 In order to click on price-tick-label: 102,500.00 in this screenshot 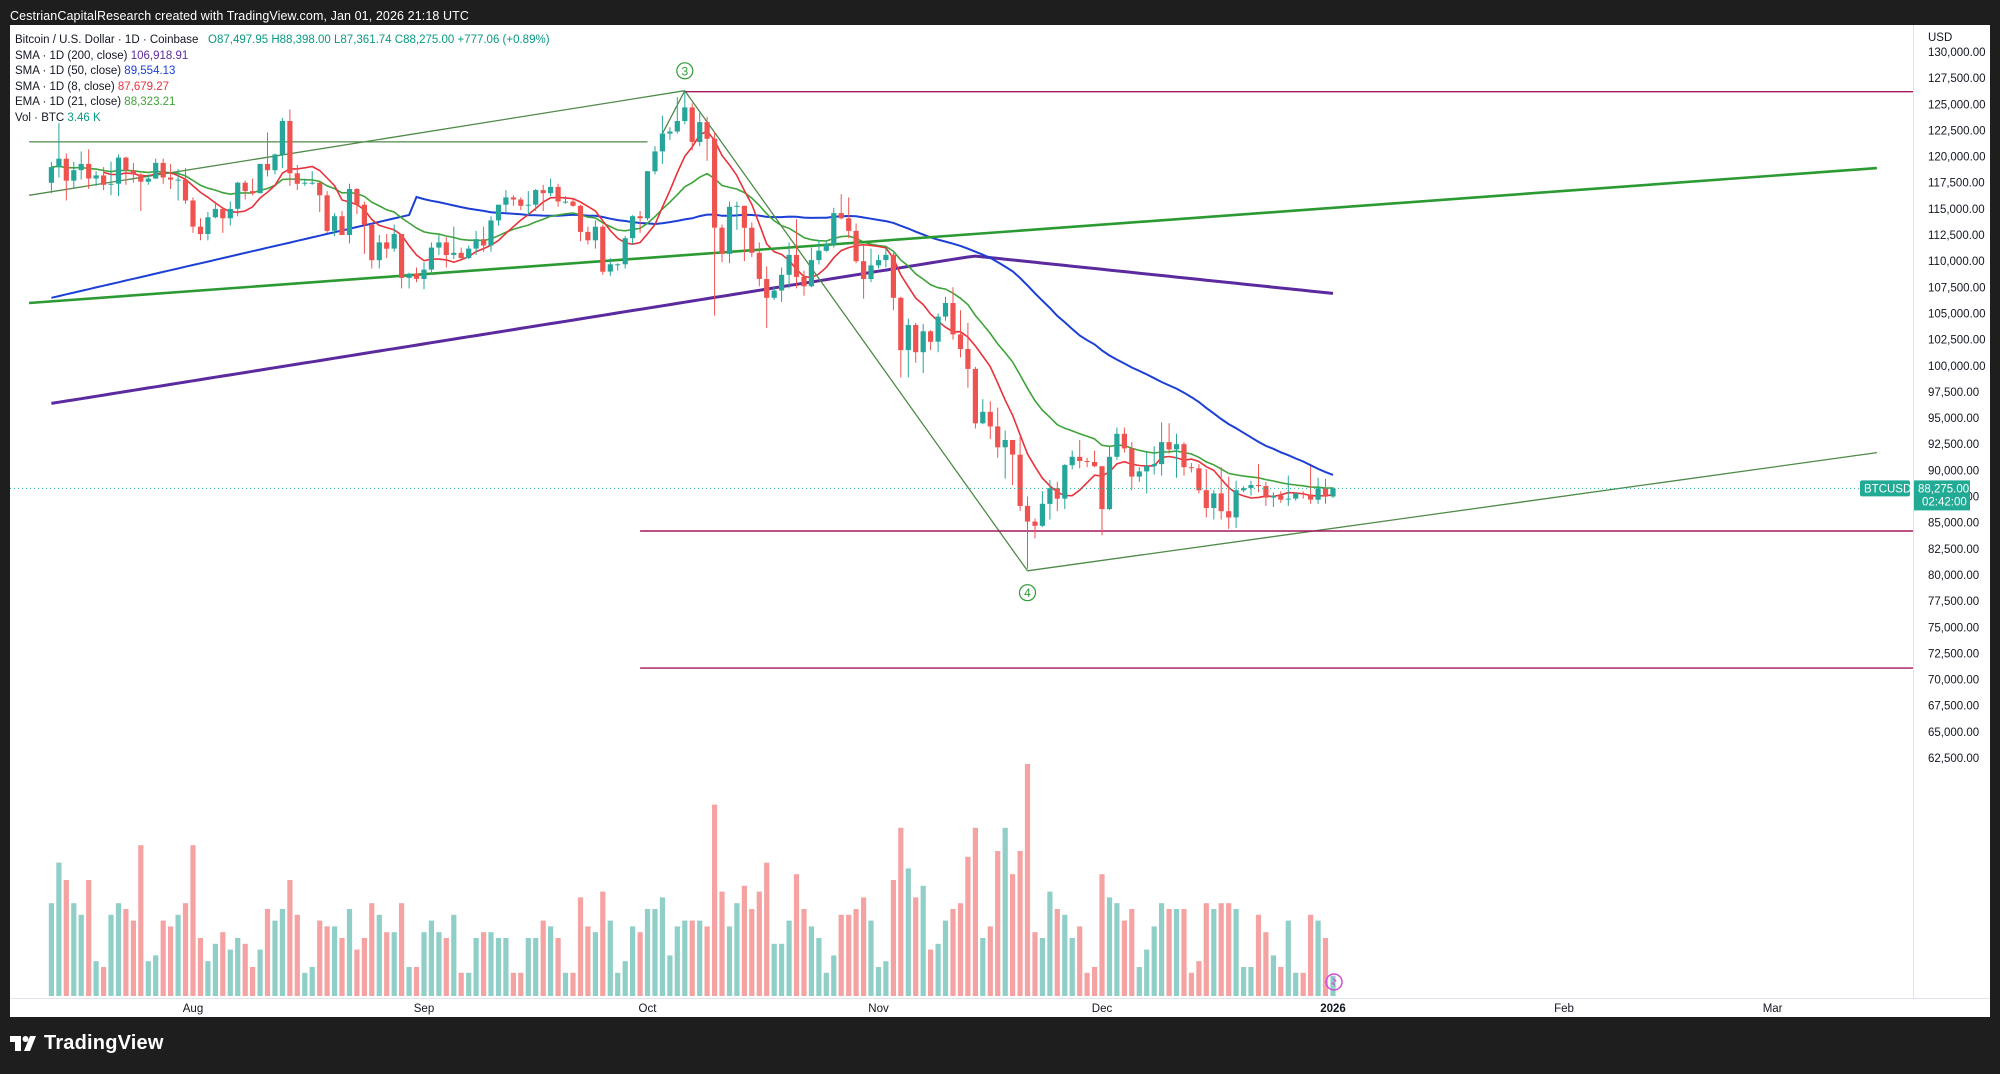, I will do `click(1957, 341)`.